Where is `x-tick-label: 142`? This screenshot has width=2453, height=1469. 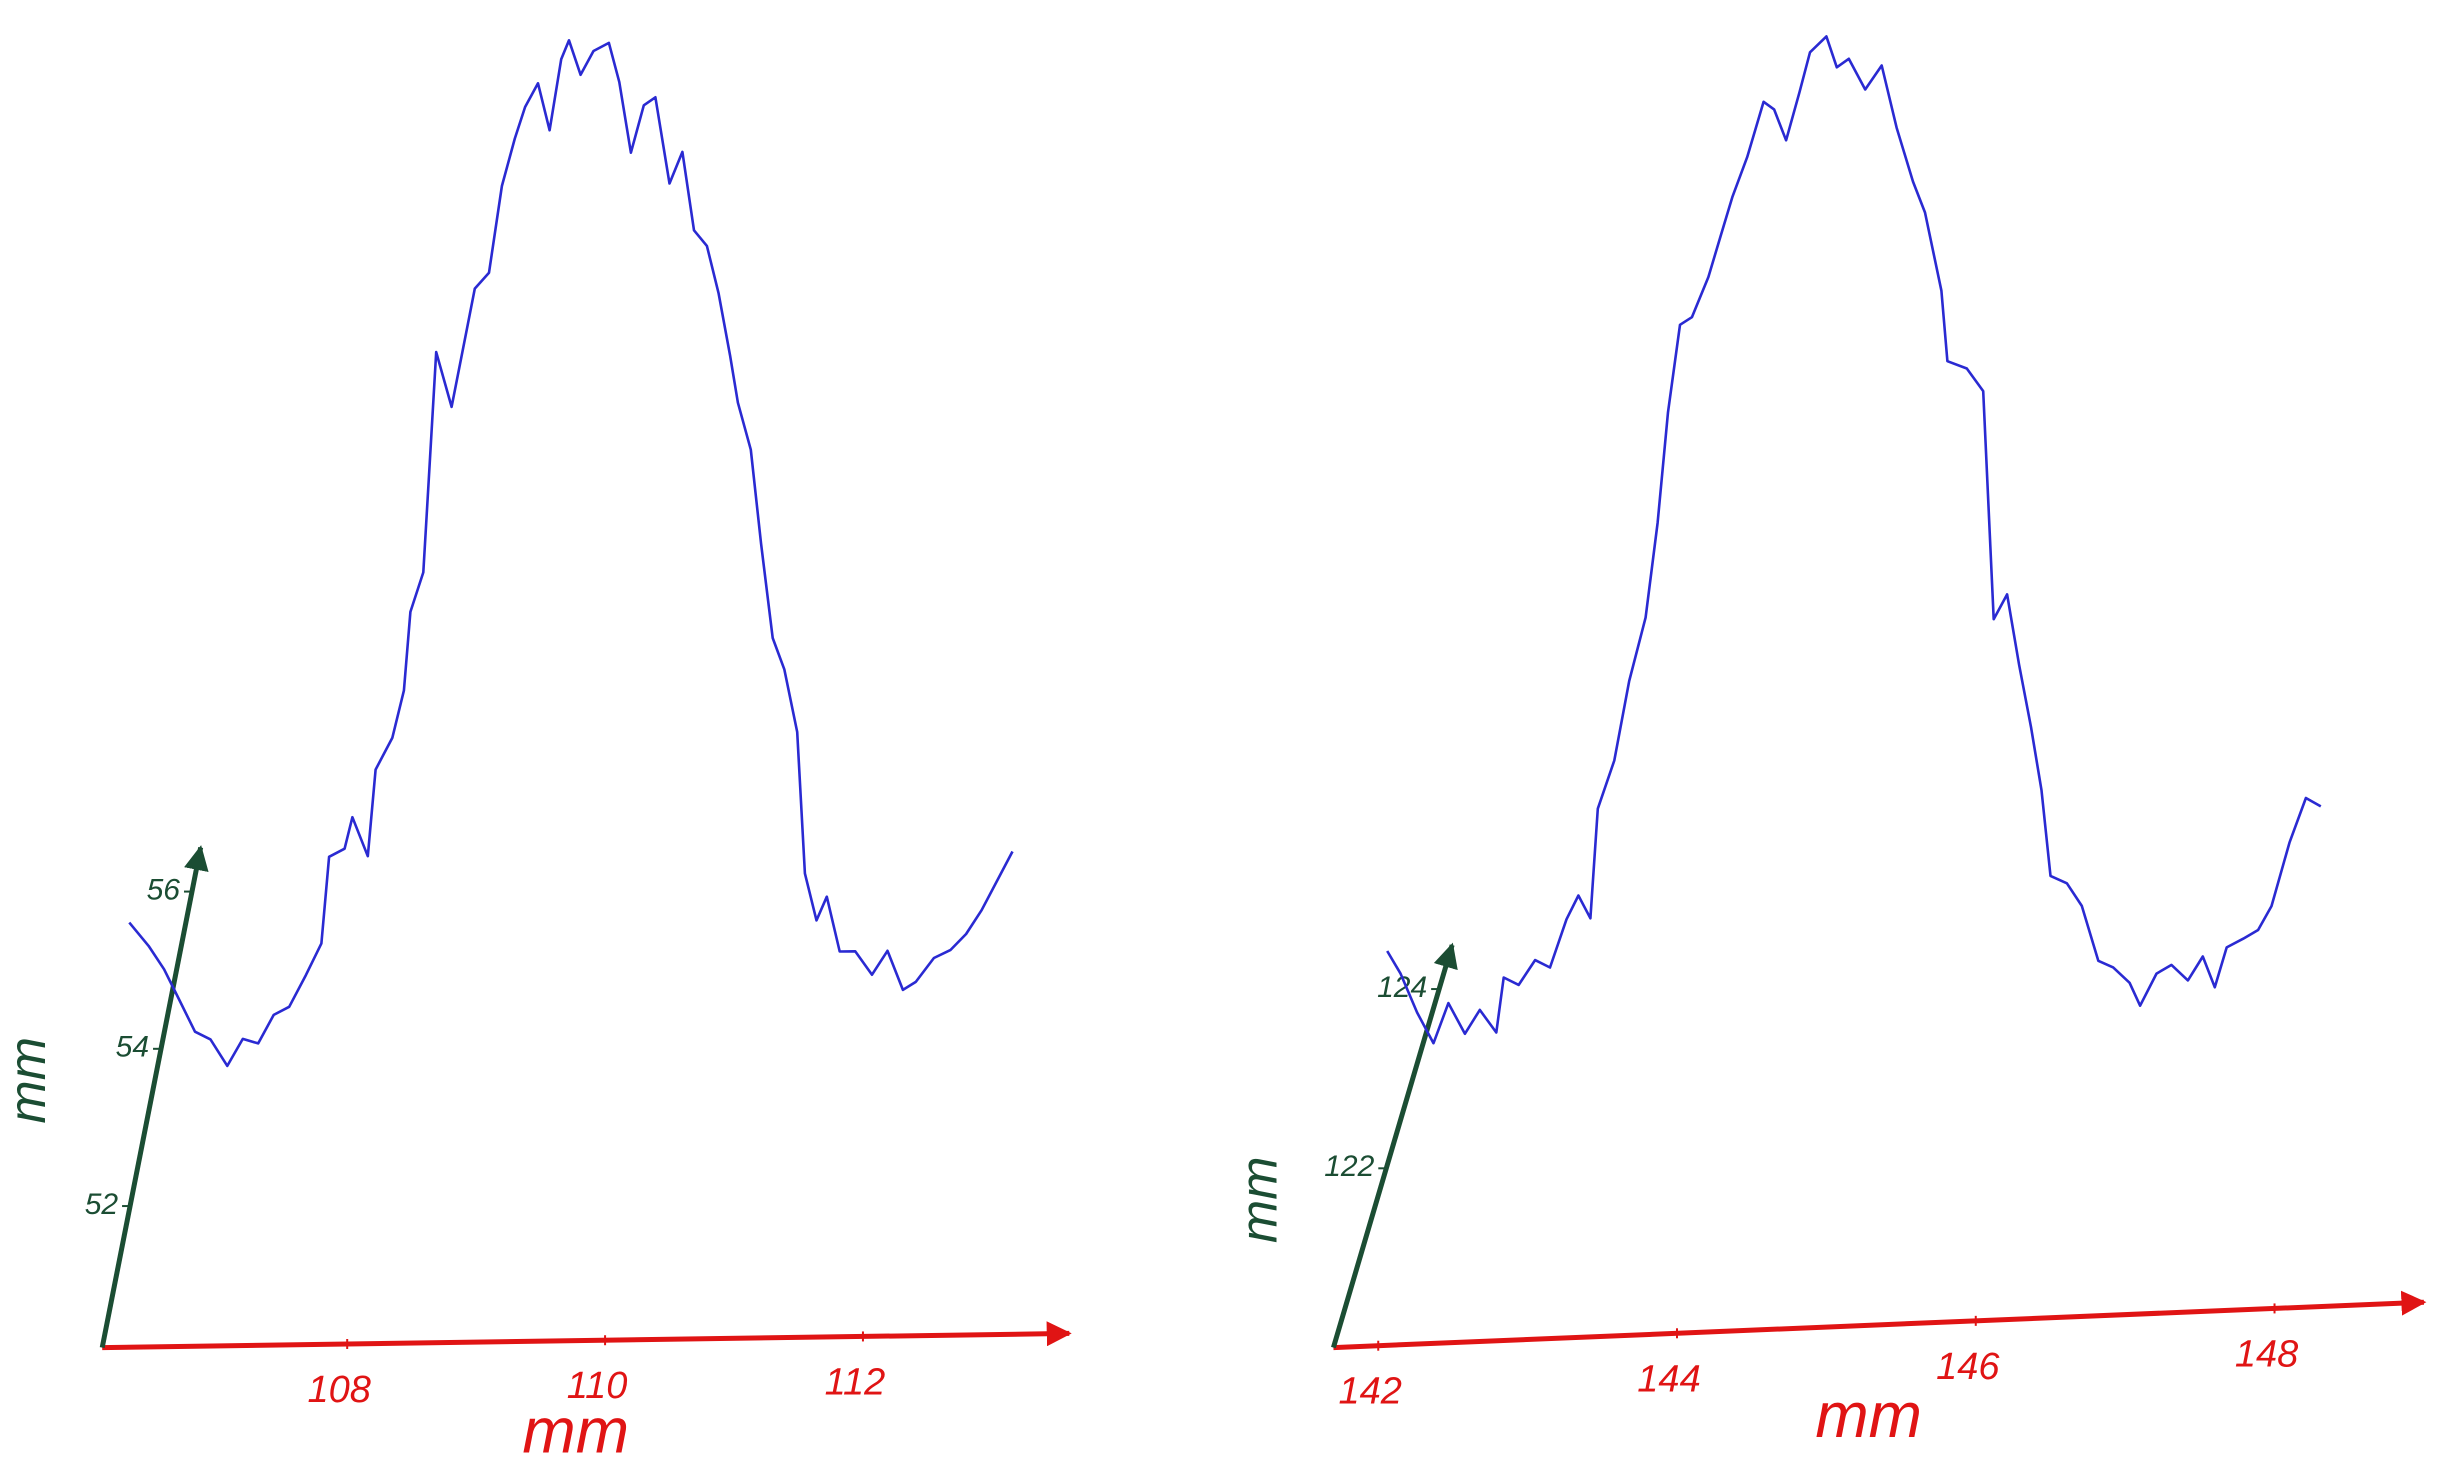 x-tick-label: 142 is located at coordinates (1370, 1392).